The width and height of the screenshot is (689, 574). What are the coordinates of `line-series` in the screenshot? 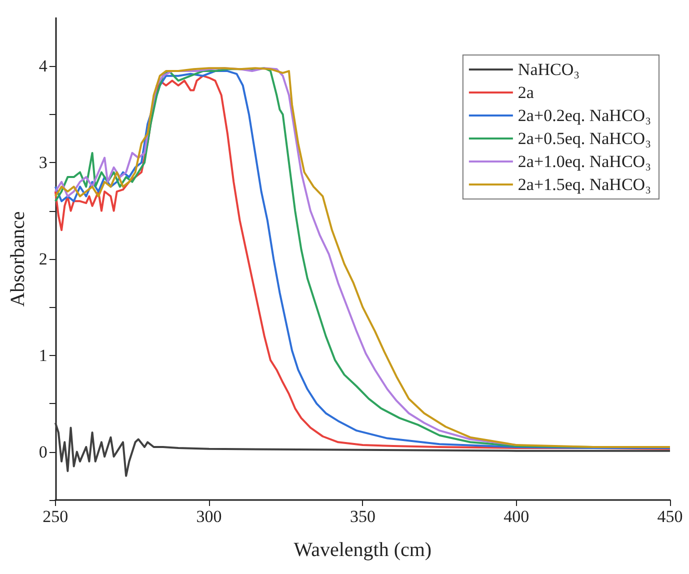 It's located at (362, 449).